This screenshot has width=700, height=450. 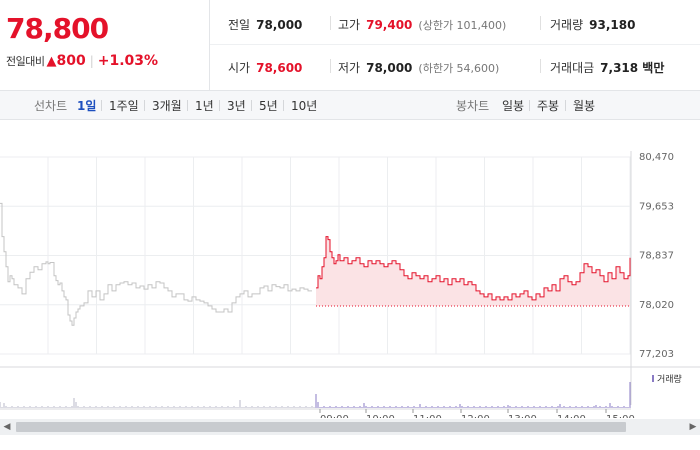 I want to click on y-tick-label: 78,837, so click(x=656, y=256).